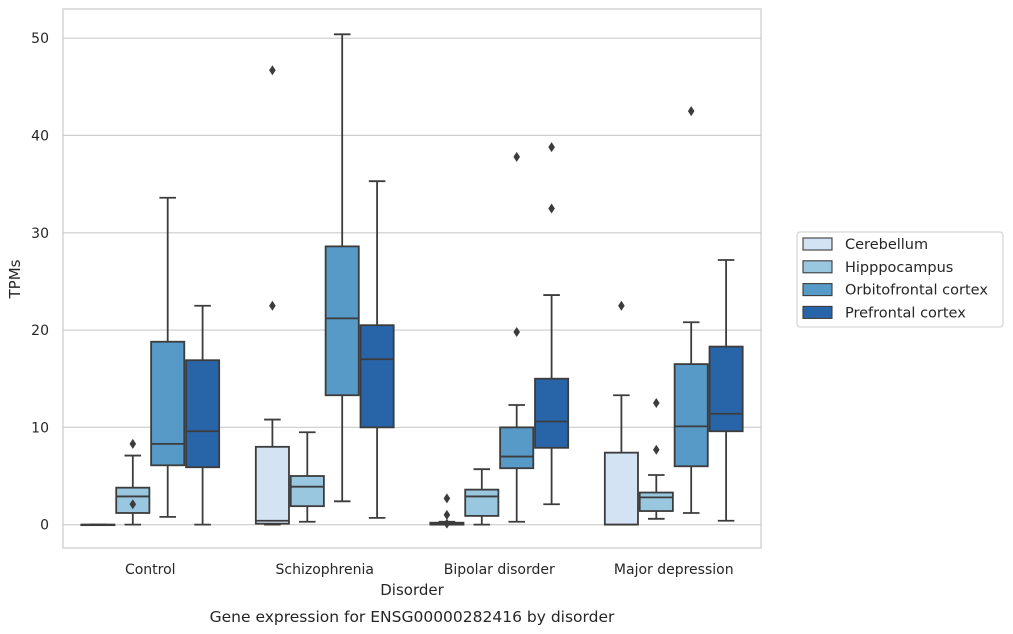 This screenshot has width=1013, height=634. What do you see at coordinates (499, 570) in the screenshot?
I see `x-tick-label: Bipolar disorder` at bounding box center [499, 570].